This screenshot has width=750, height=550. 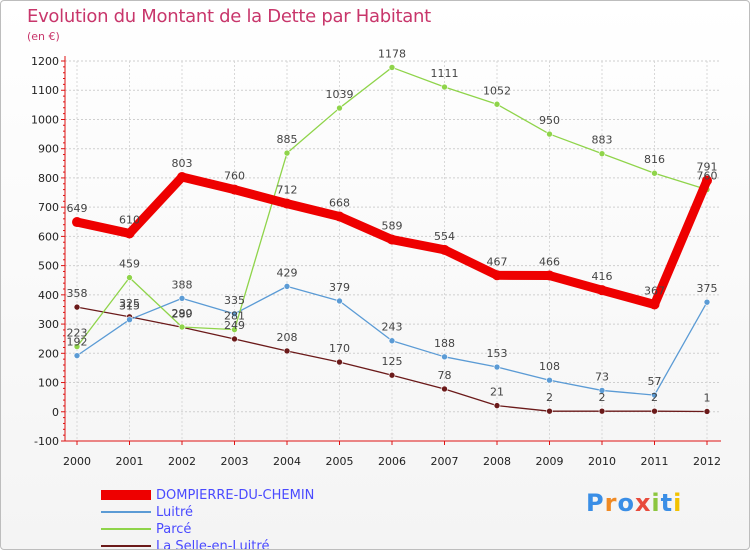 I want to click on data-label: 358, so click(x=77, y=293).